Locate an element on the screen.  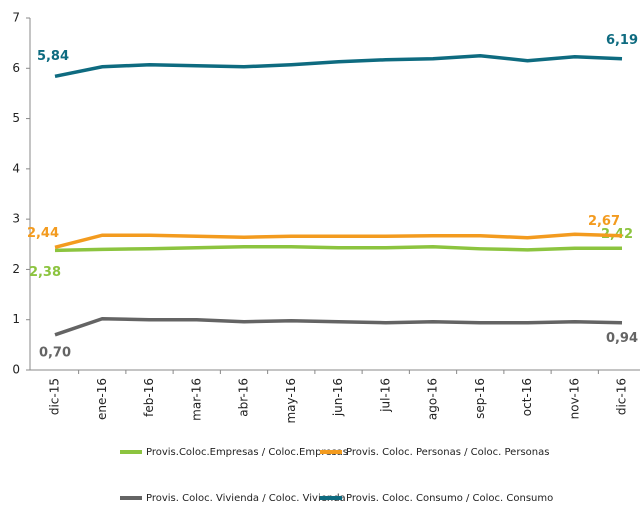
x-tick-label: feb-16 is located at coordinates (149, 397).